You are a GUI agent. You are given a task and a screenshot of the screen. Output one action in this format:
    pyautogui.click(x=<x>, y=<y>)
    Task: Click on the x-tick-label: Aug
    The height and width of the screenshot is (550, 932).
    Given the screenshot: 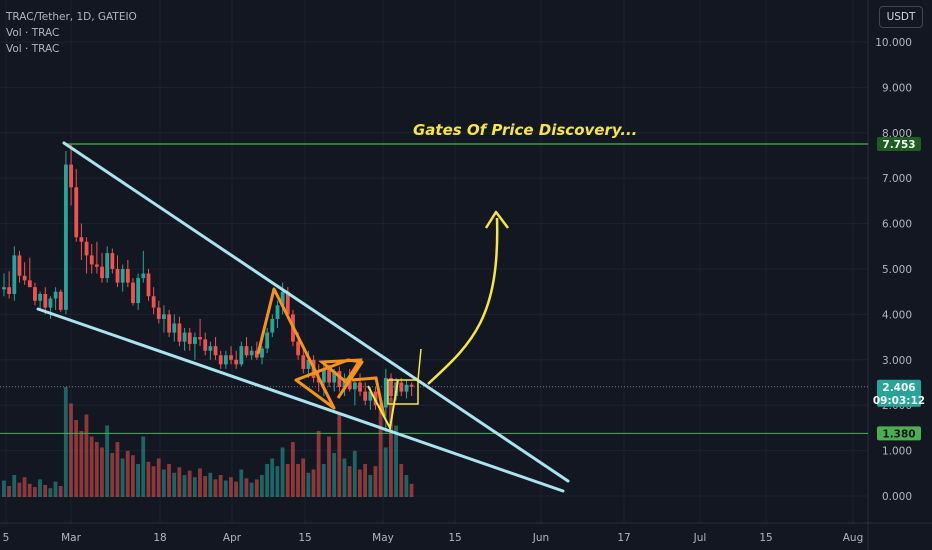 What is the action you would take?
    pyautogui.click(x=853, y=538)
    